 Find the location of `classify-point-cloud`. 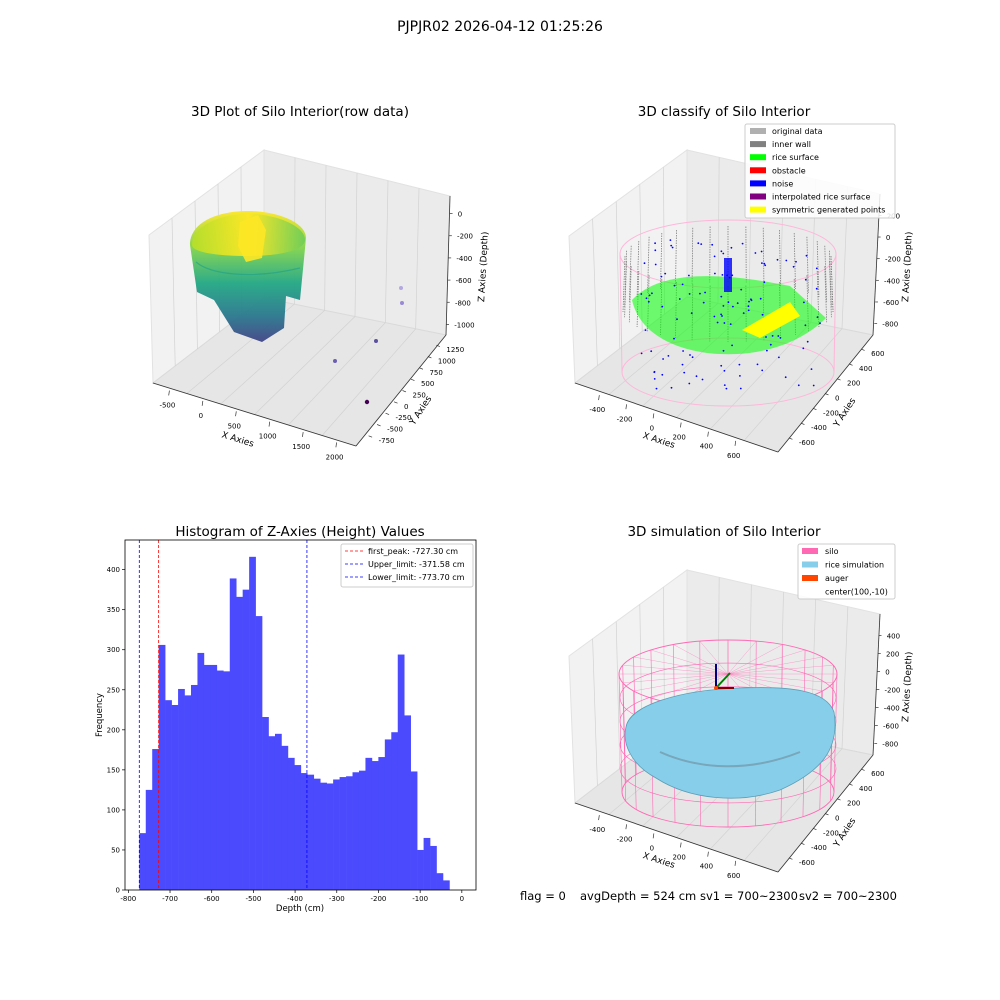

classify-point-cloud is located at coordinates (728, 313).